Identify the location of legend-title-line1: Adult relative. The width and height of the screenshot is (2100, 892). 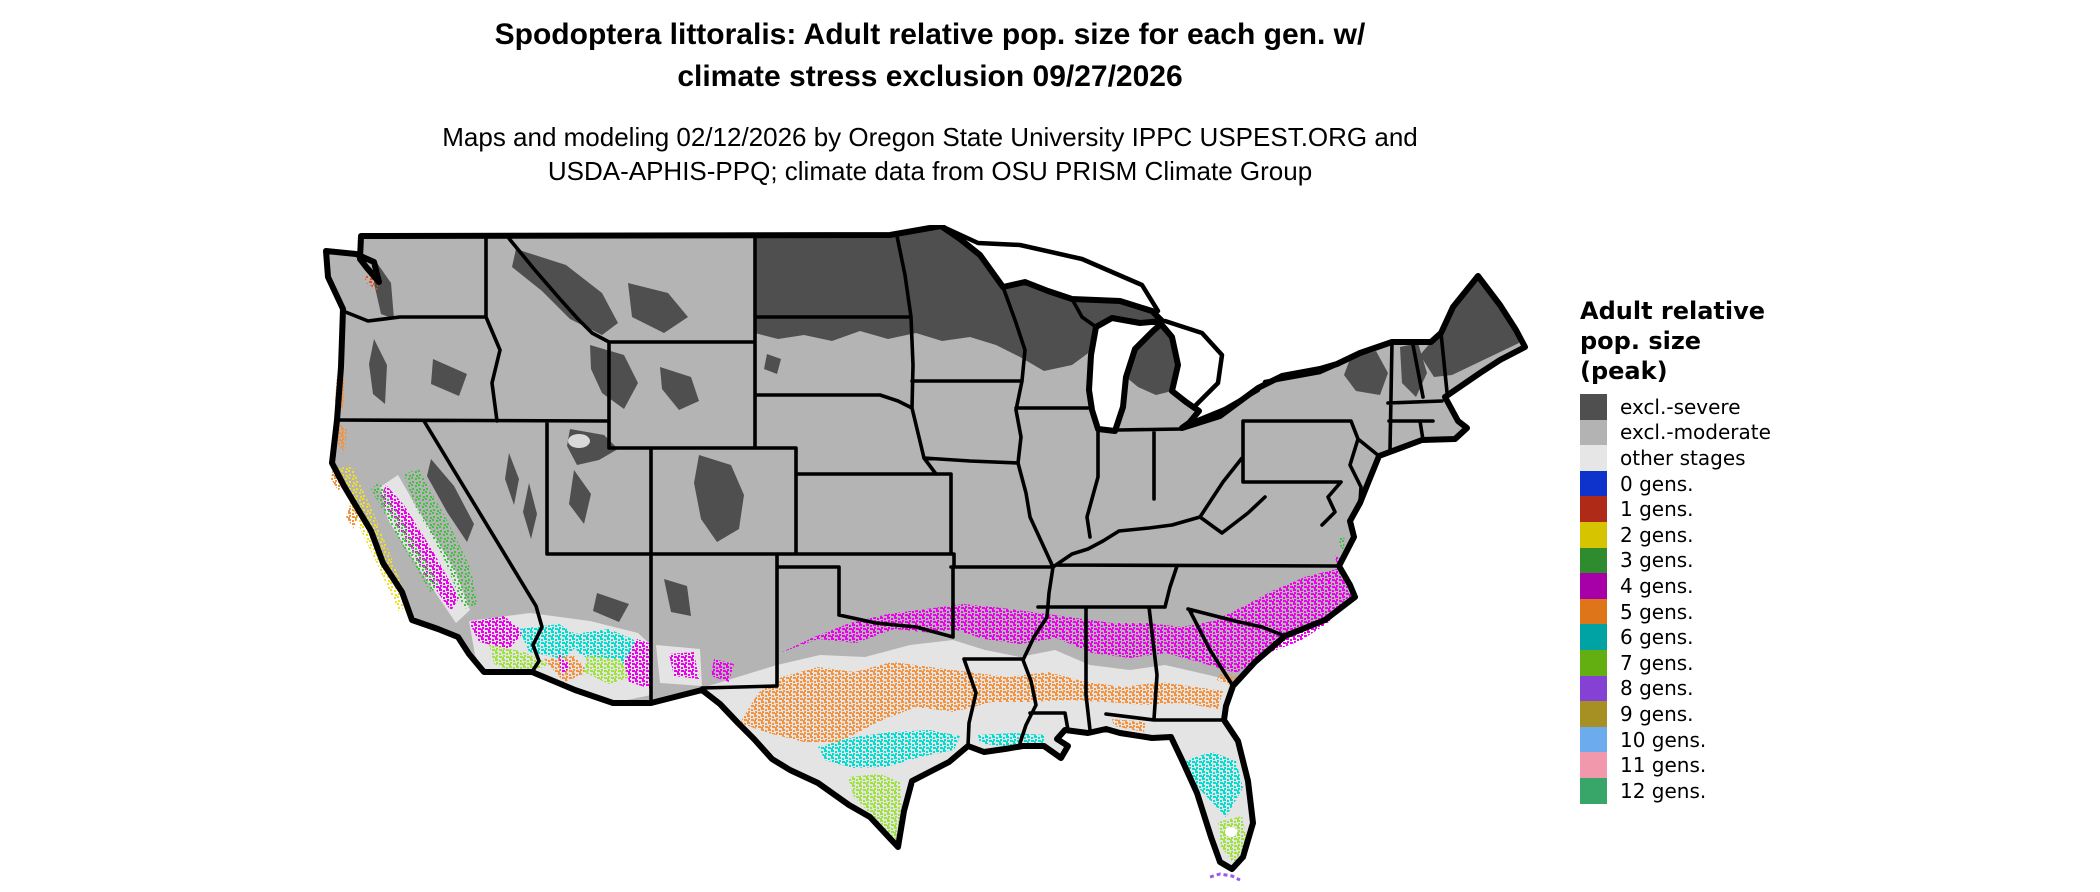
(1673, 311).